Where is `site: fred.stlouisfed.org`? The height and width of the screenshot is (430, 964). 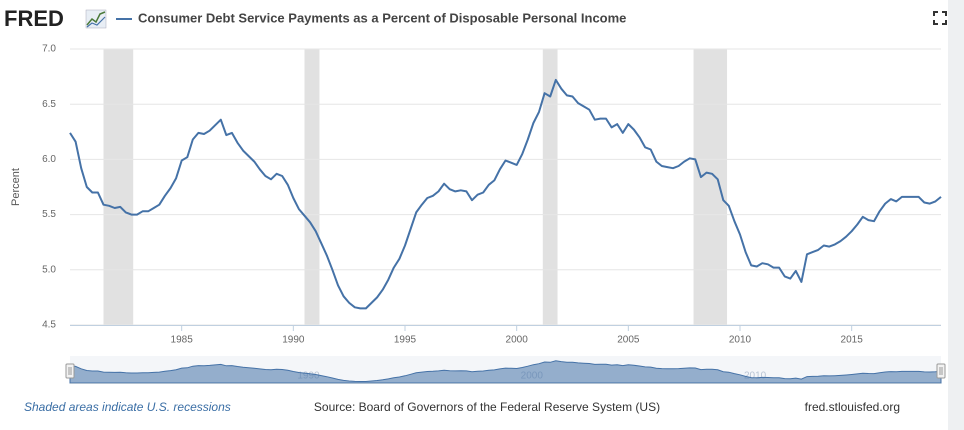 site: fred.stlouisfed.org is located at coordinates (852, 407).